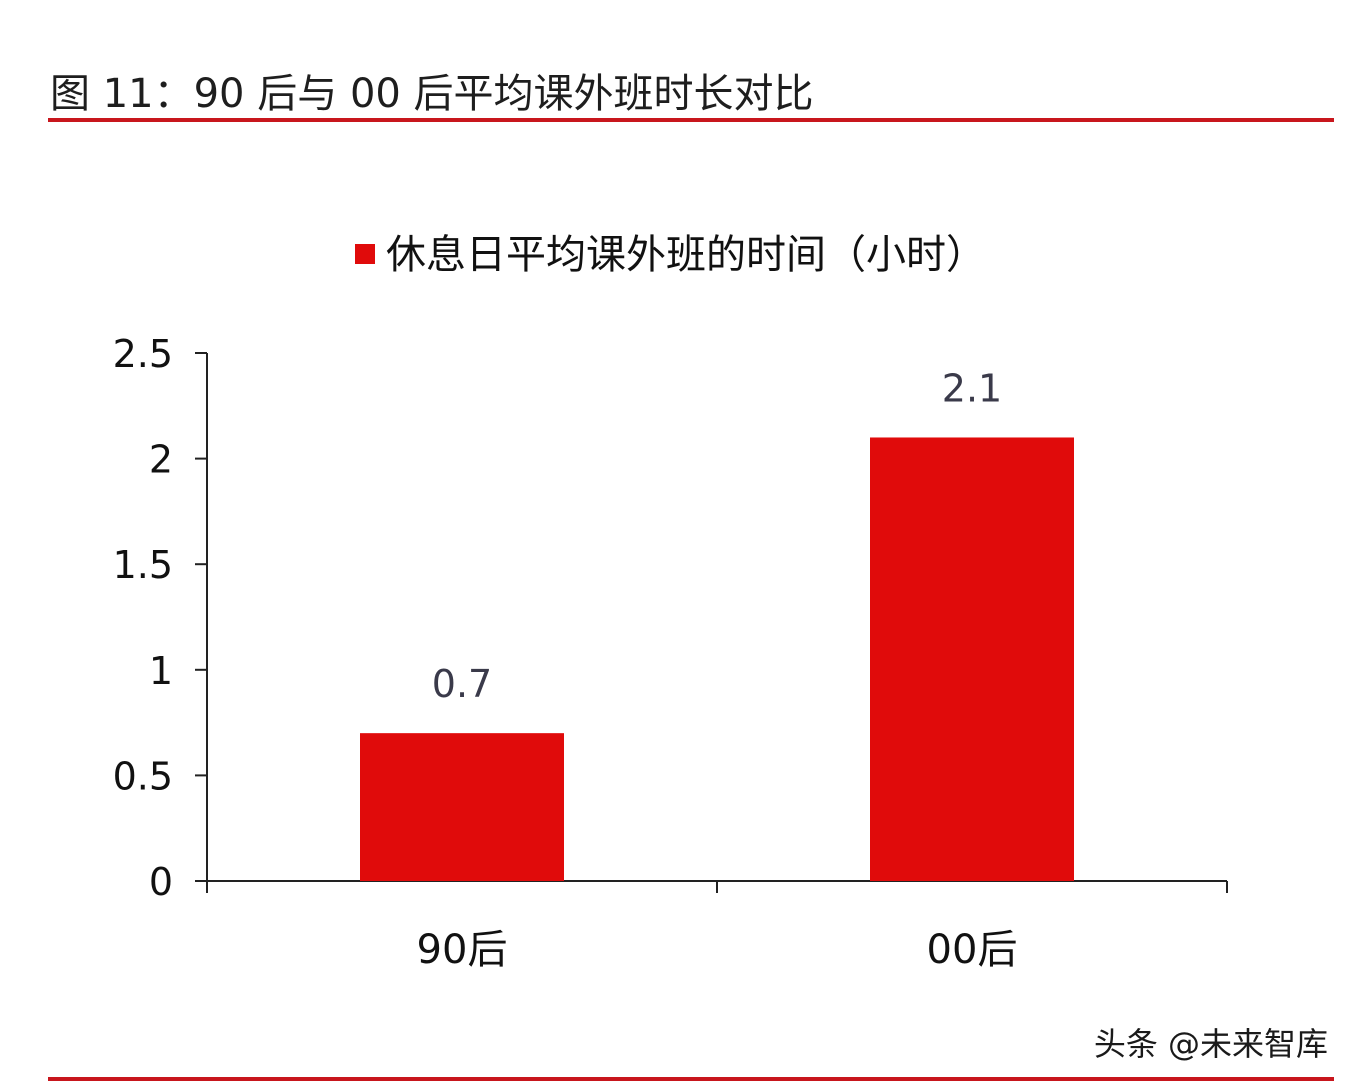  Describe the element at coordinates (462, 950) in the screenshot. I see `x-tick-label: 90后` at that location.